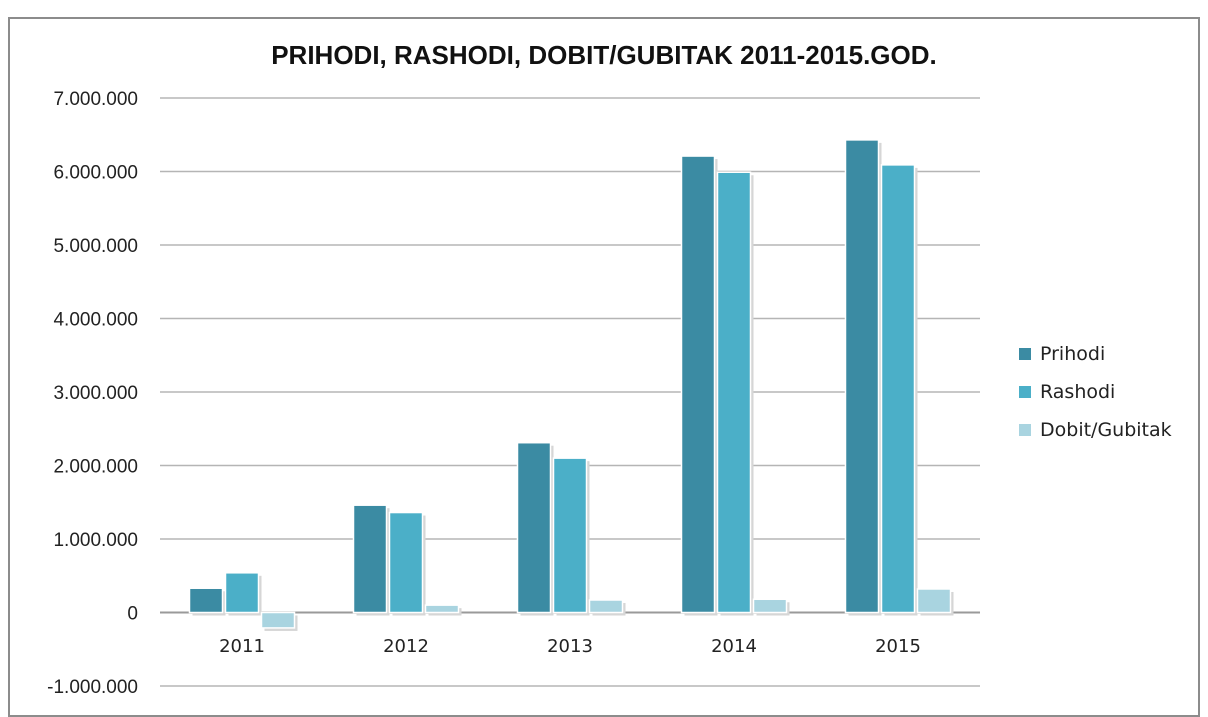  I want to click on bar-rashodi-2015, so click(898, 389).